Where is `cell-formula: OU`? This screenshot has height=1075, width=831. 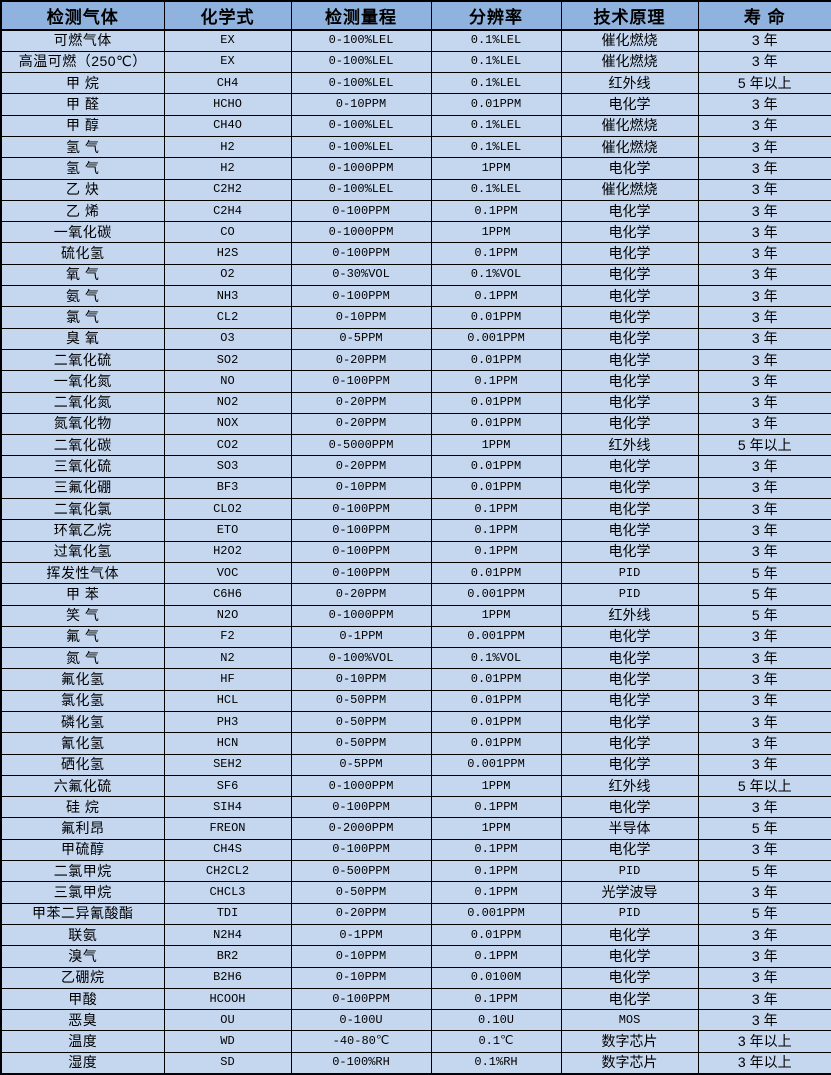
cell-formula: OU is located at coordinates (227, 1020).